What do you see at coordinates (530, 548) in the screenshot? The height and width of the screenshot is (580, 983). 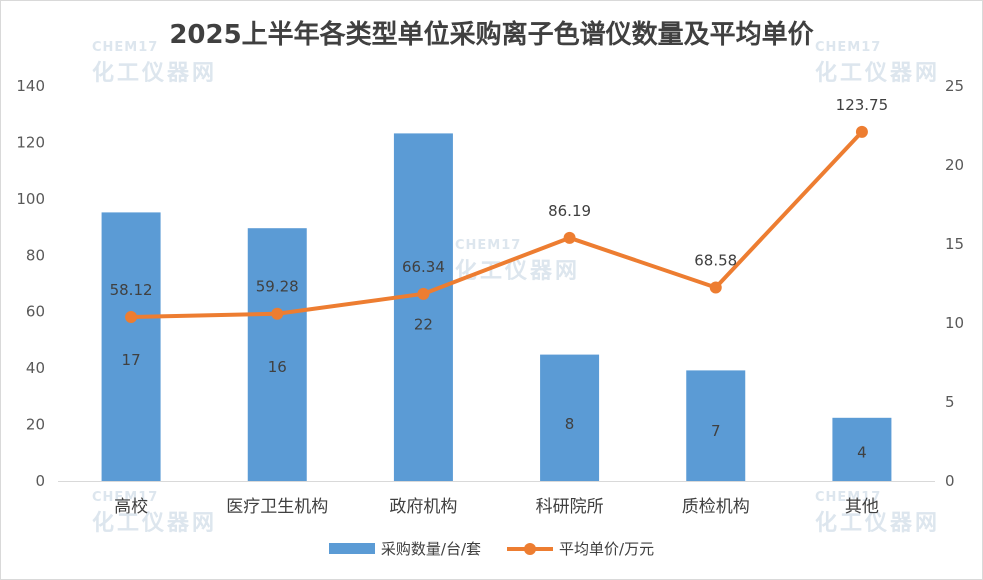 I see `legend-line-swatch` at bounding box center [530, 548].